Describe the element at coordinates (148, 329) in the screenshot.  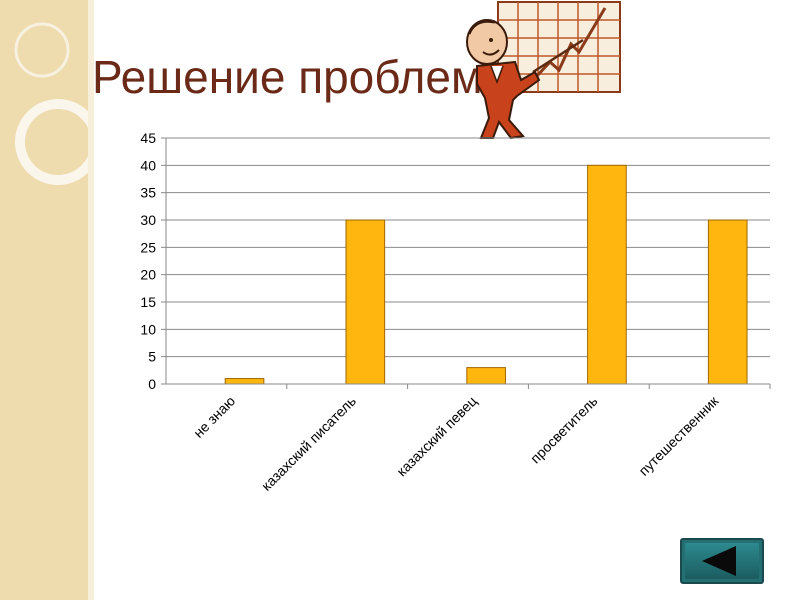
I see `y-tick-label: 10` at that location.